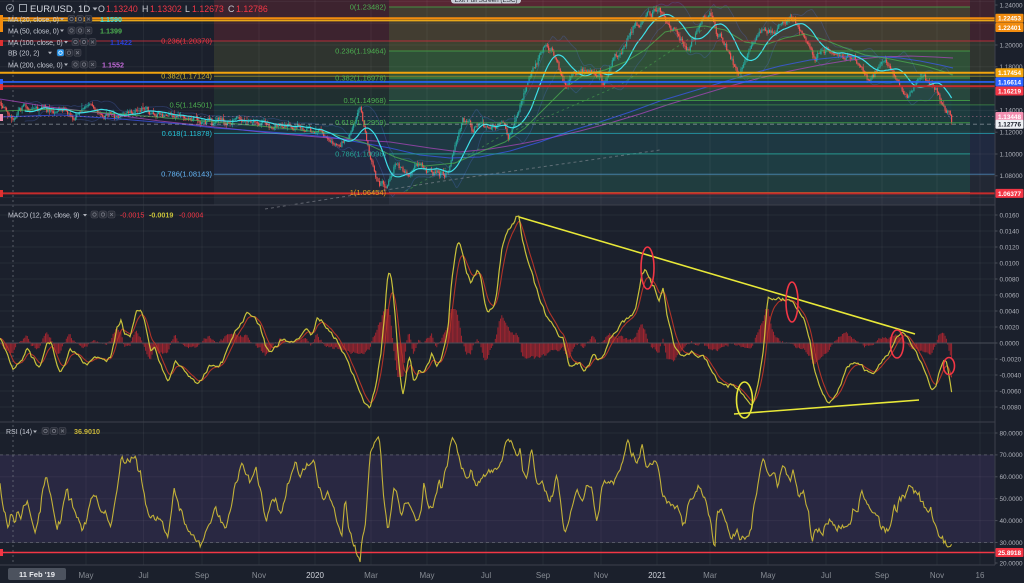  I want to click on svg-text: MA (20, close, 0), so click(33, 20).